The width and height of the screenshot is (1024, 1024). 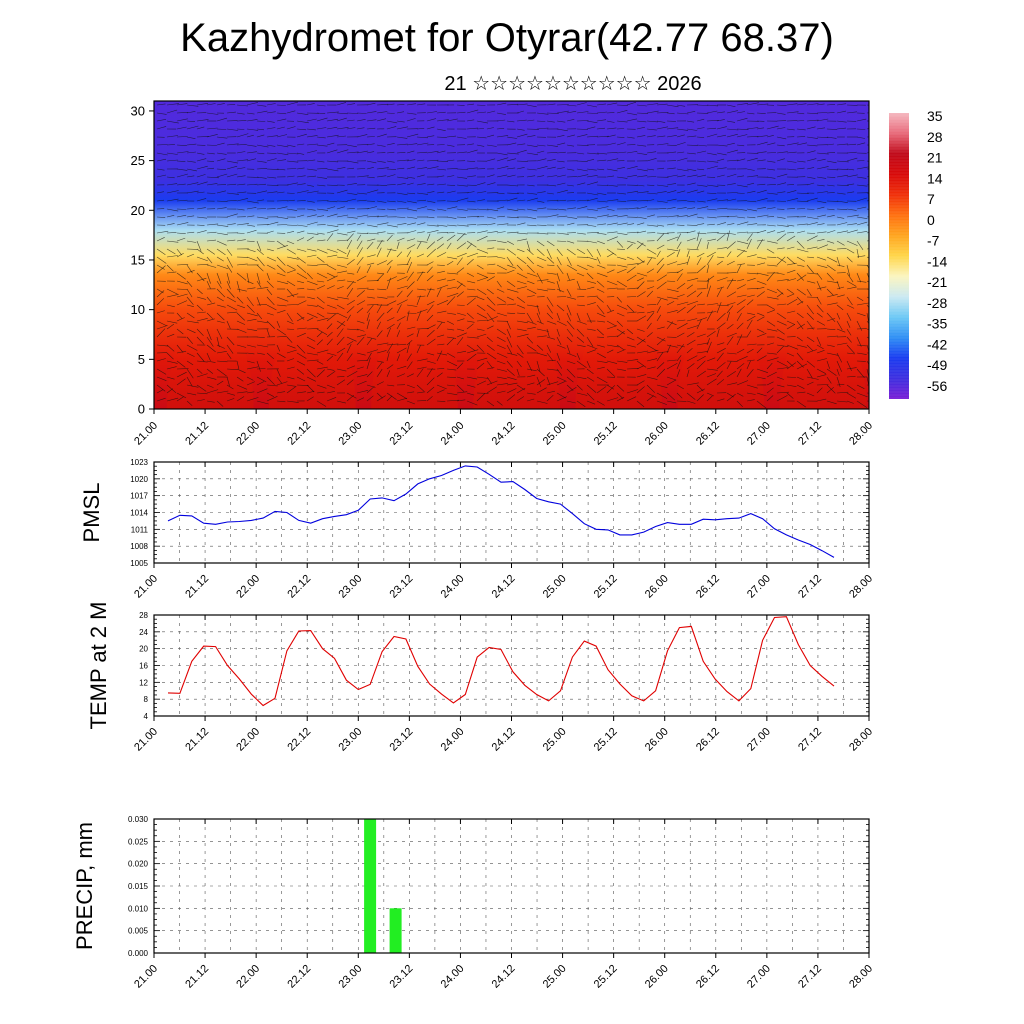 I want to click on temp-series-line, so click(x=501, y=661).